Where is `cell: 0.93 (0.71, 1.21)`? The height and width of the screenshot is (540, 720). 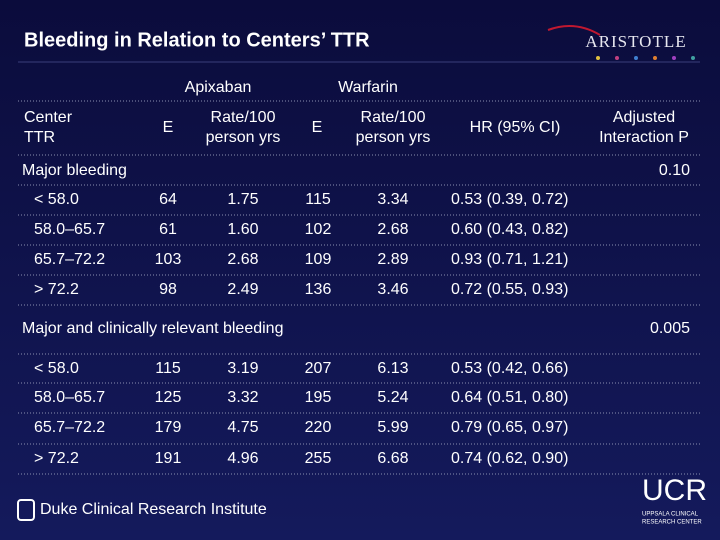
cell: 0.93 (0.71, 1.21) is located at coordinates (509, 259).